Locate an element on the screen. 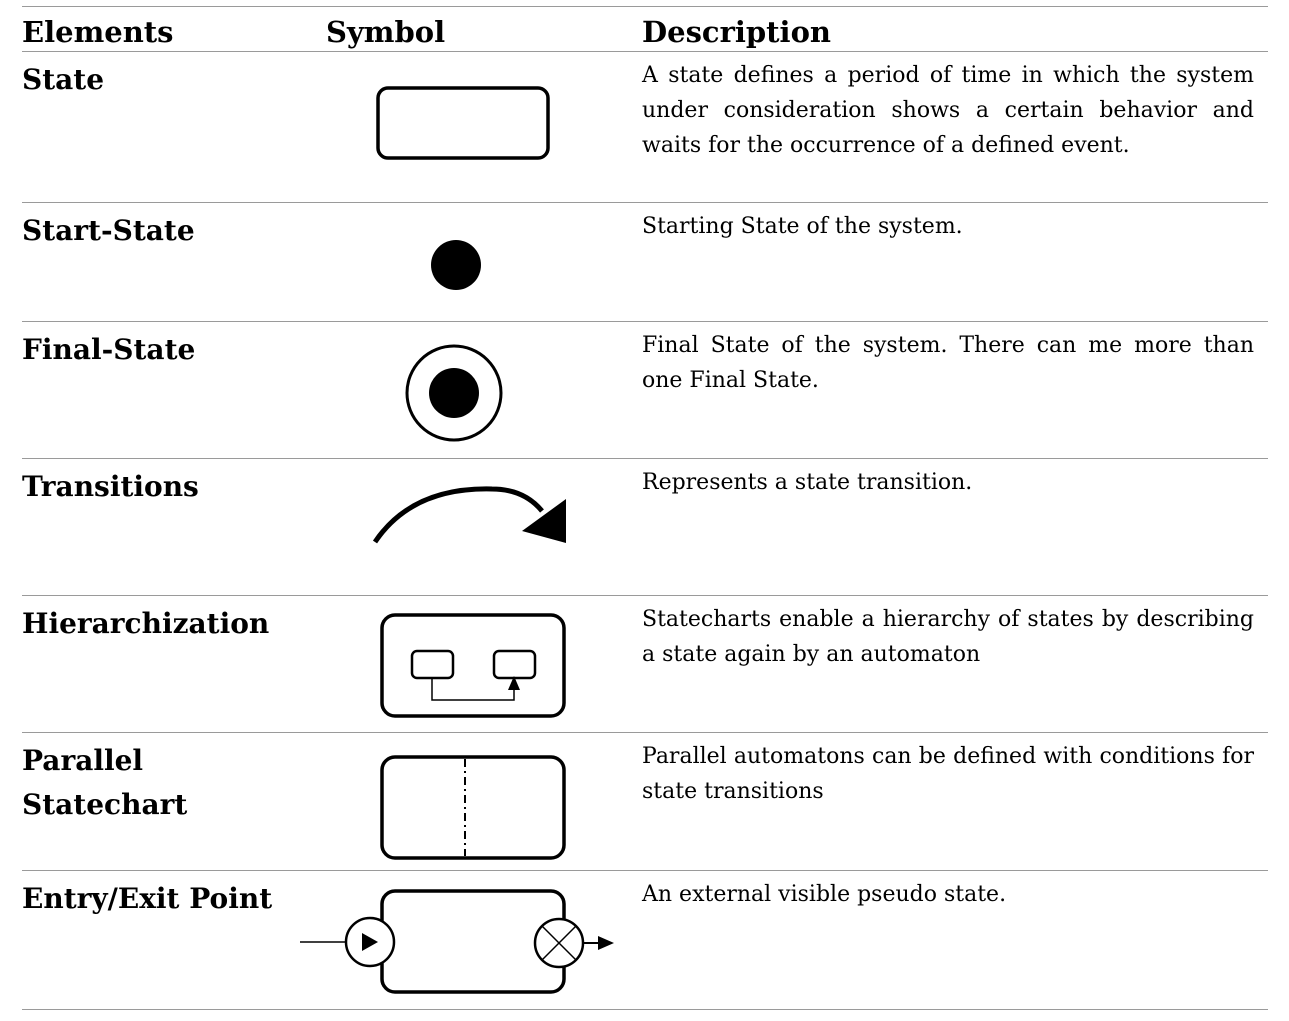 The height and width of the screenshot is (1021, 1289). header-description: Description is located at coordinates (736, 32).